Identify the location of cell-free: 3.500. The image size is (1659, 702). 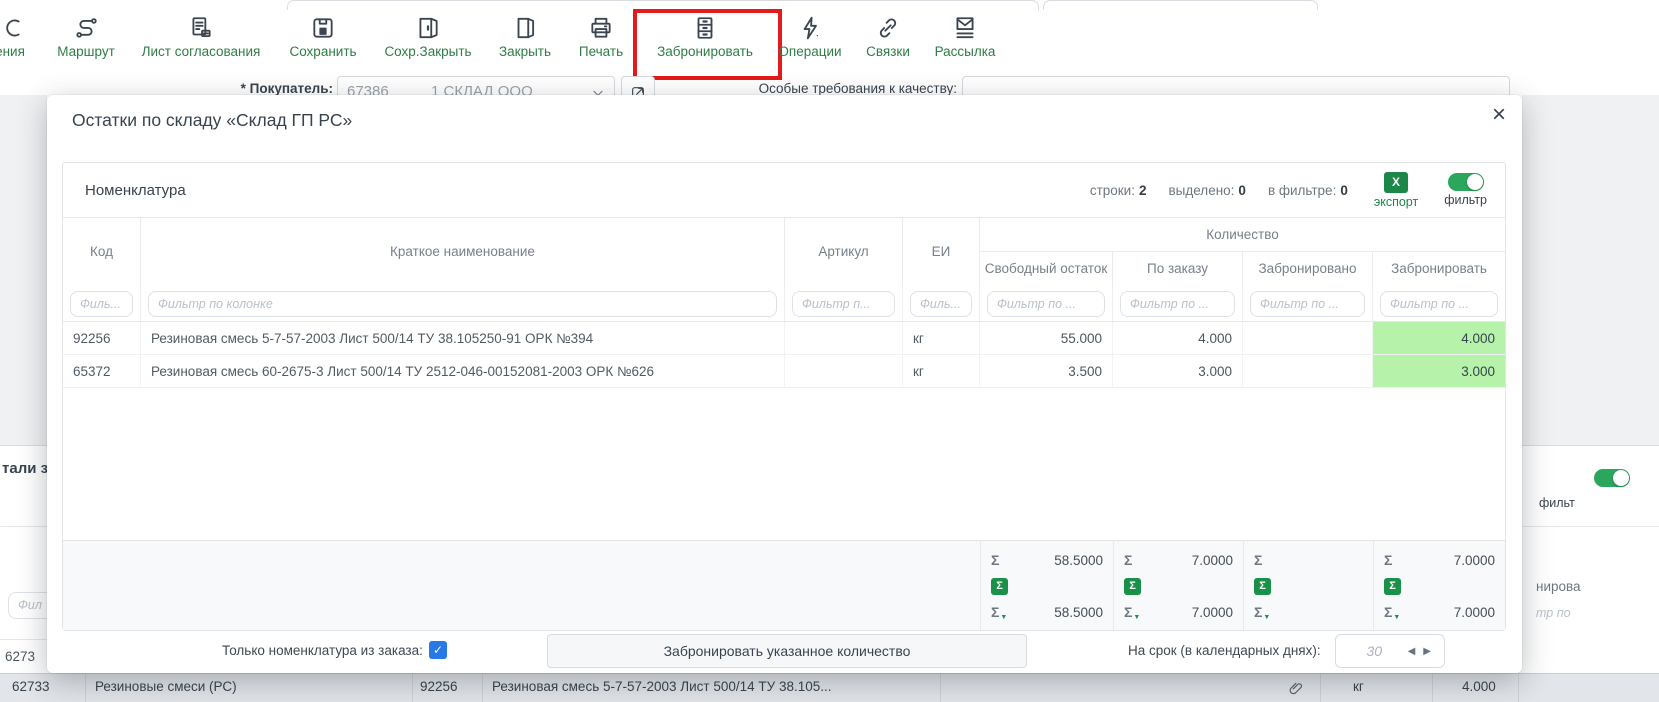
(1046, 371).